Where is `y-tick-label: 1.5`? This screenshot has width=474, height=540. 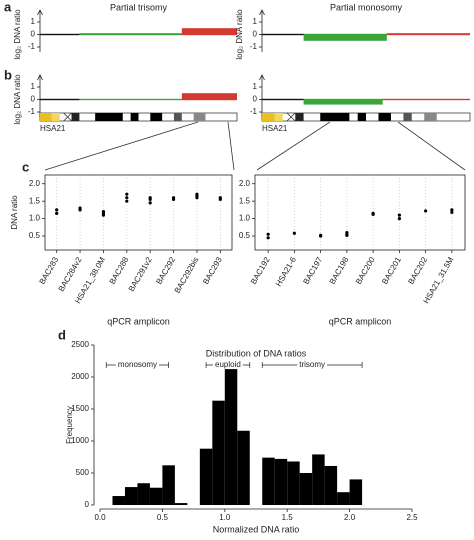
y-tick-label: 1.5 is located at coordinates (245, 200).